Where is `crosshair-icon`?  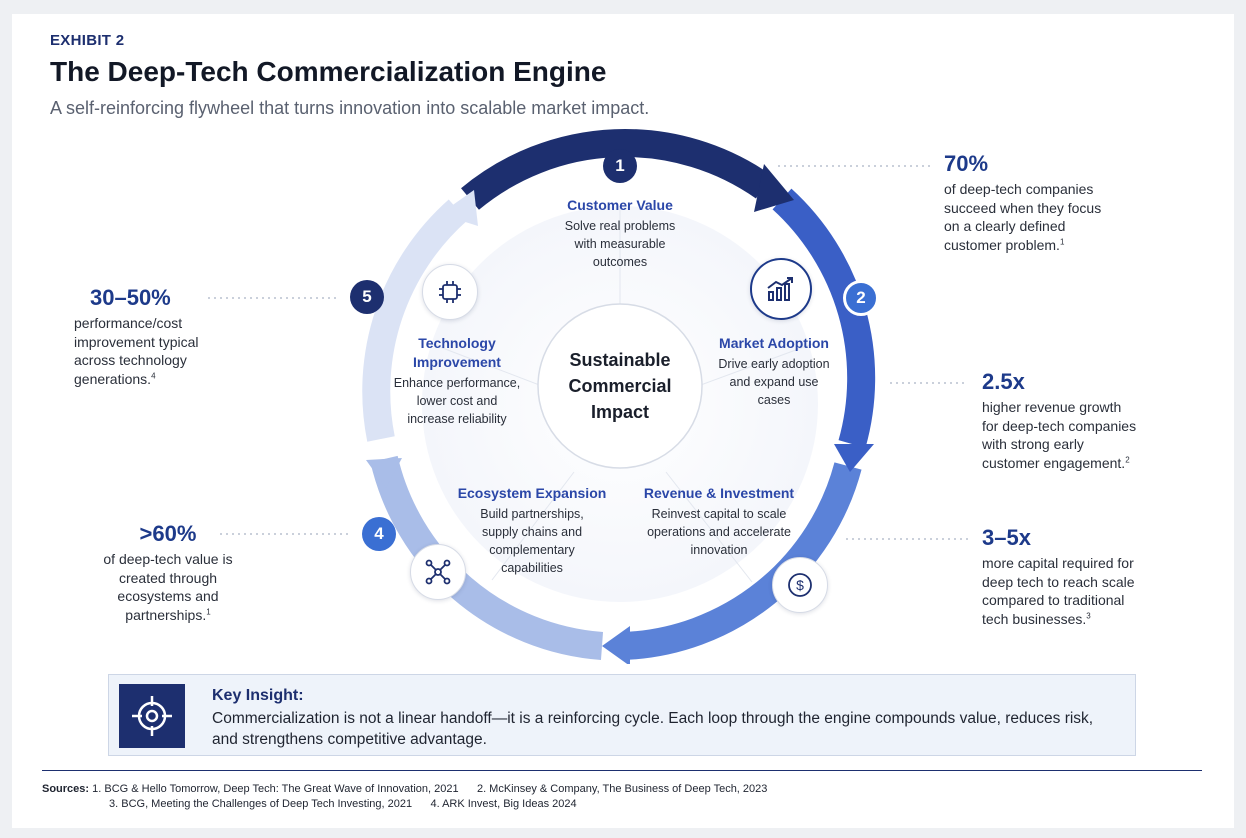 crosshair-icon is located at coordinates (152, 716).